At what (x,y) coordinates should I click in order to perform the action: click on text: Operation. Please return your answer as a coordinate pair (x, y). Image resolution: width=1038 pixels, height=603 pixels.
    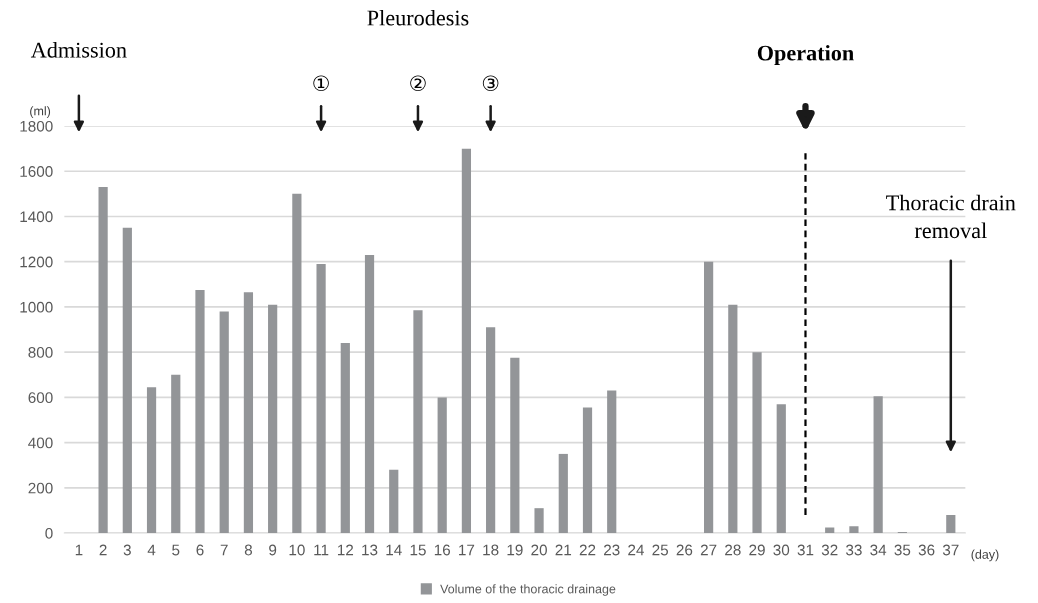
    Looking at the image, I should click on (805, 55).